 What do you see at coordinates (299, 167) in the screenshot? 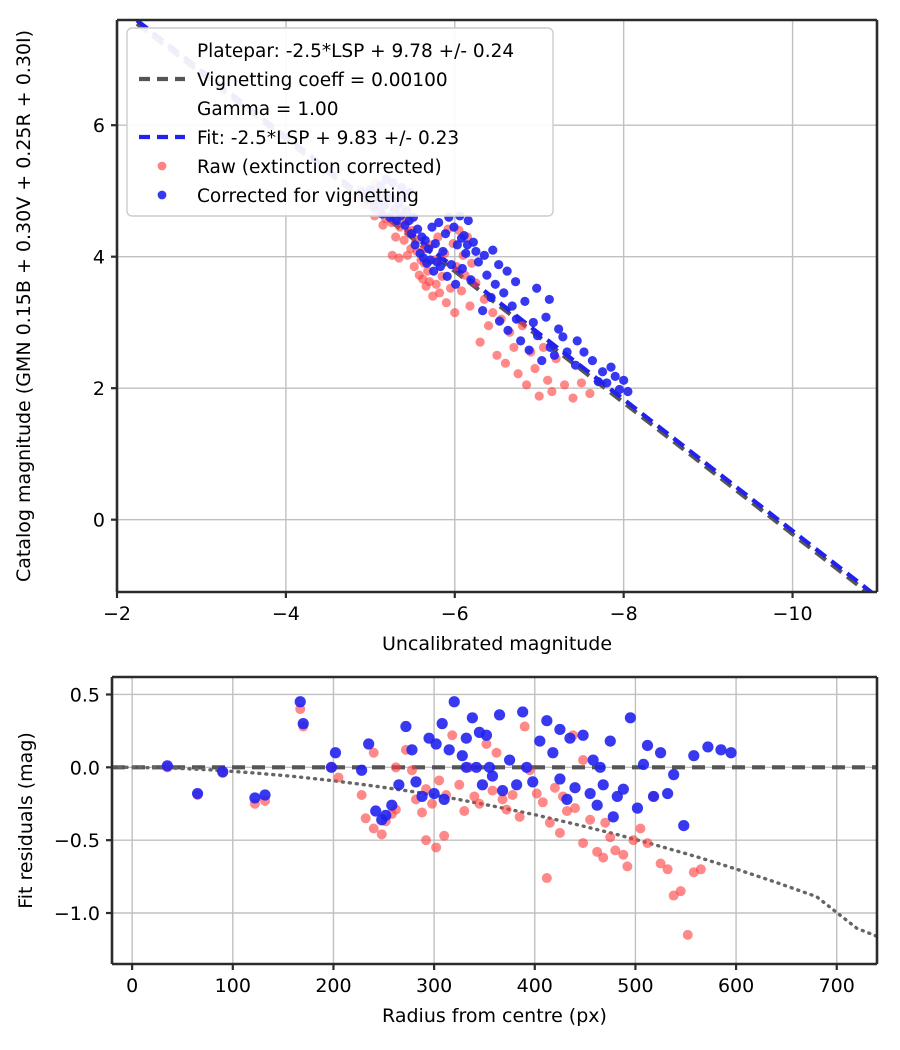
I see `legend-entry: Raw (extinction corrected)` at bounding box center [299, 167].